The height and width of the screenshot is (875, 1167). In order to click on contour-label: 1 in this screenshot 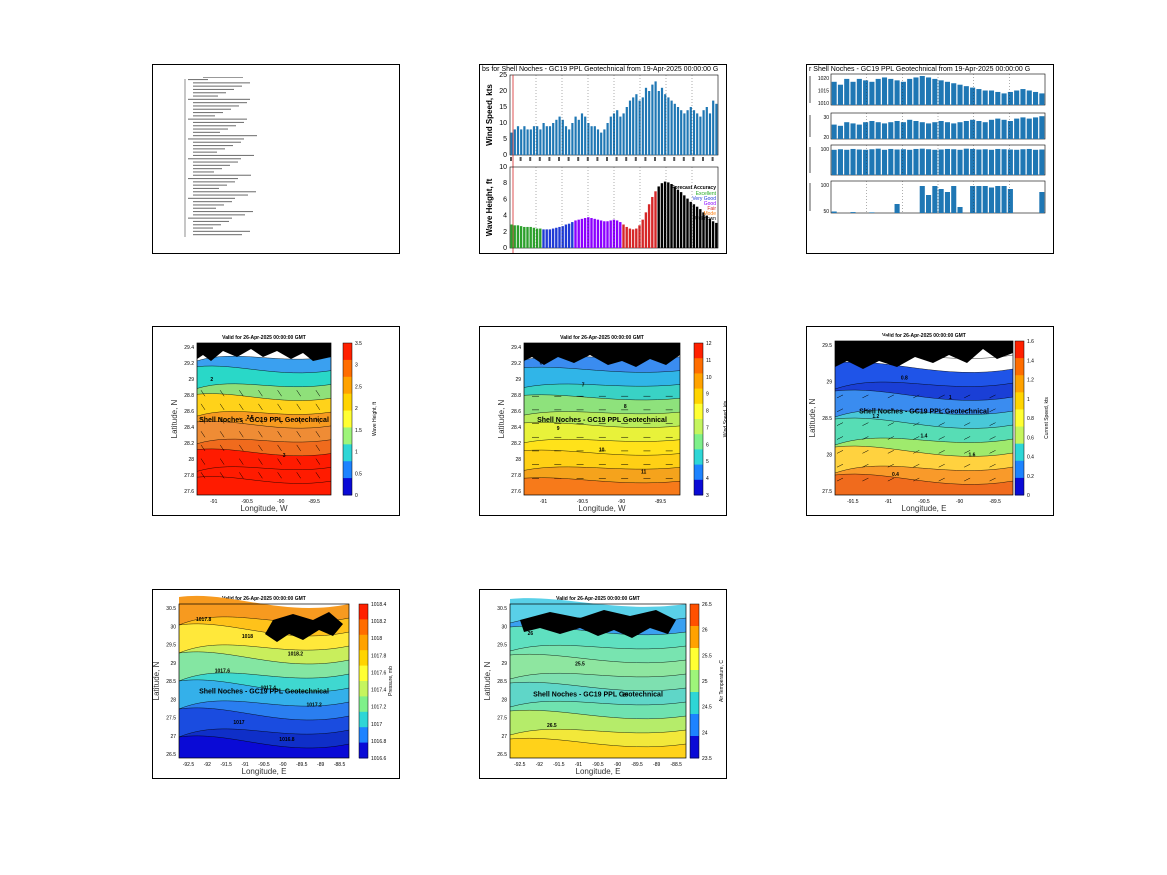, I will do `click(950, 398)`.